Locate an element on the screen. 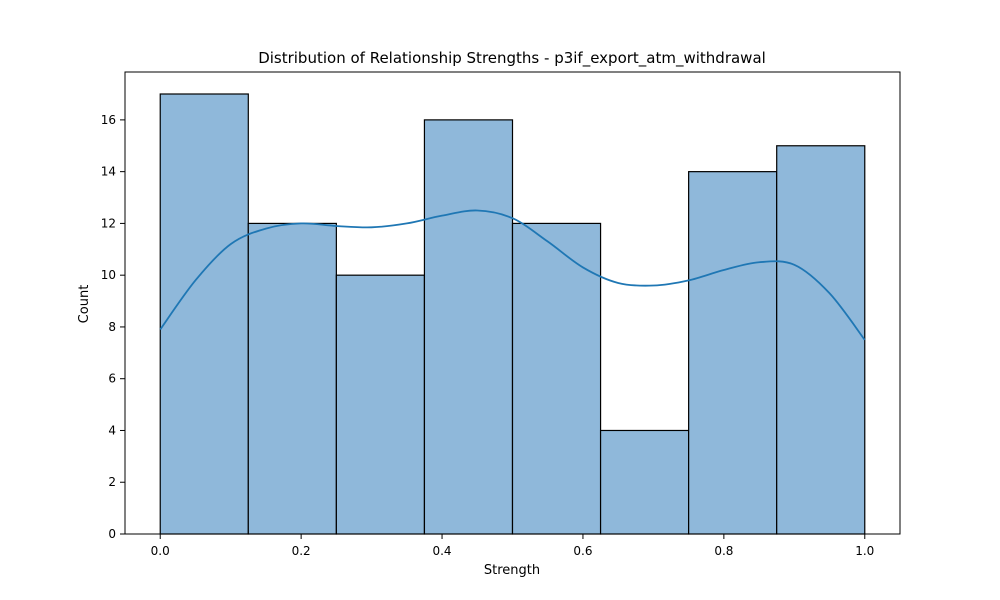 The height and width of the screenshot is (600, 1000). x-tick-label-6: 1.0 is located at coordinates (864, 551).